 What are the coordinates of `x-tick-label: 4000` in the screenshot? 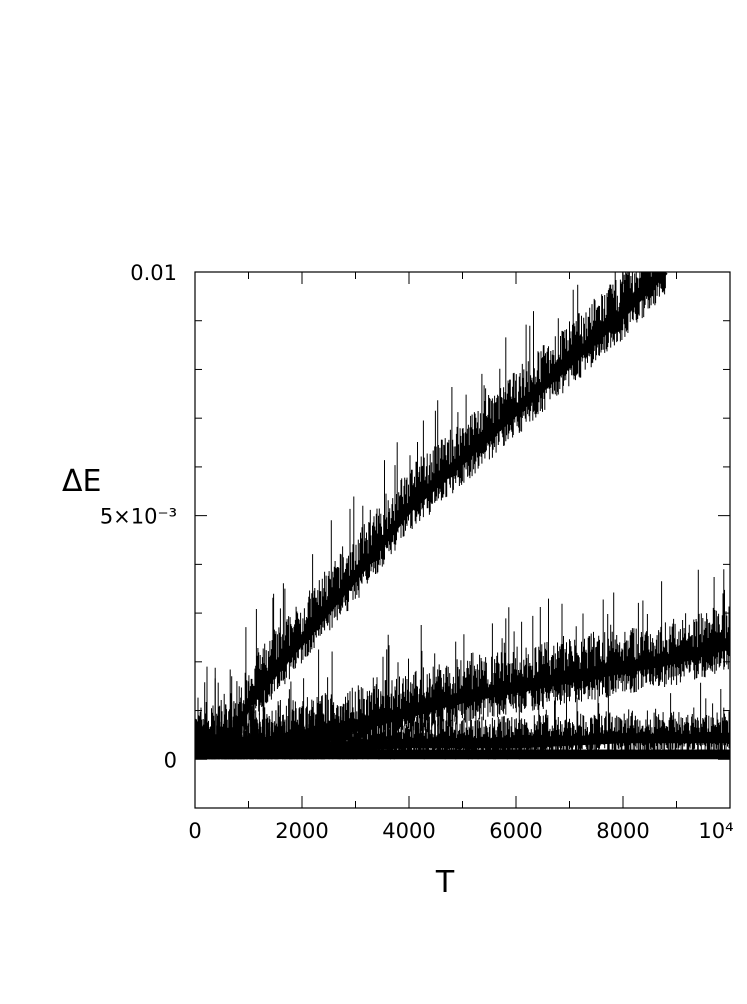 It's located at (408, 831).